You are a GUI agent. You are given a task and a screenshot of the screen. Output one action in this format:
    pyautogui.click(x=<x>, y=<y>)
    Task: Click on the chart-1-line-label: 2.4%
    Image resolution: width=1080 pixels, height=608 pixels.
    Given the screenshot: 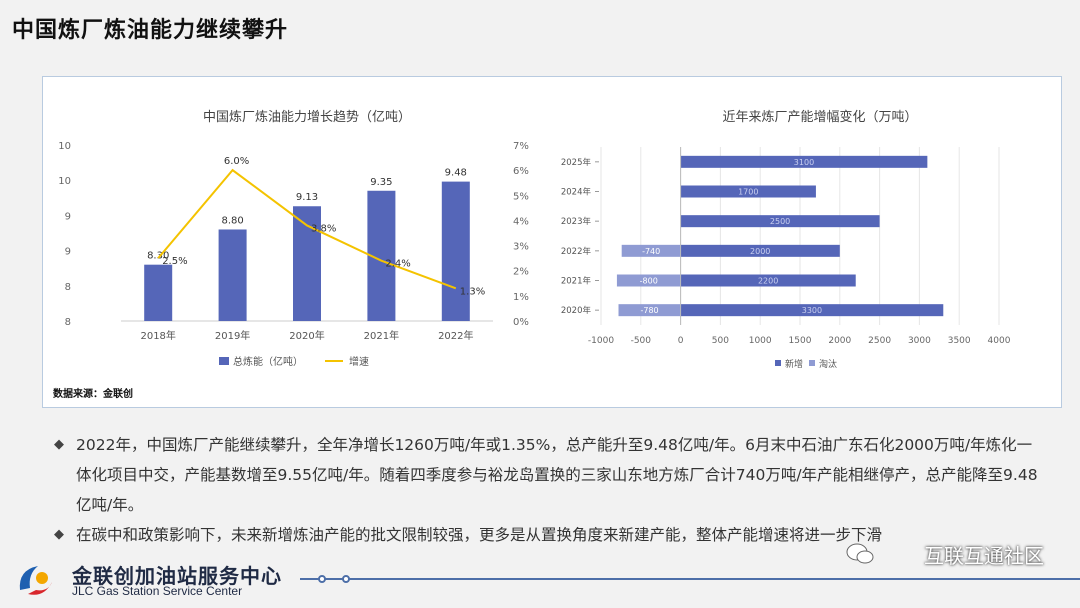 What is the action you would take?
    pyautogui.click(x=397, y=264)
    